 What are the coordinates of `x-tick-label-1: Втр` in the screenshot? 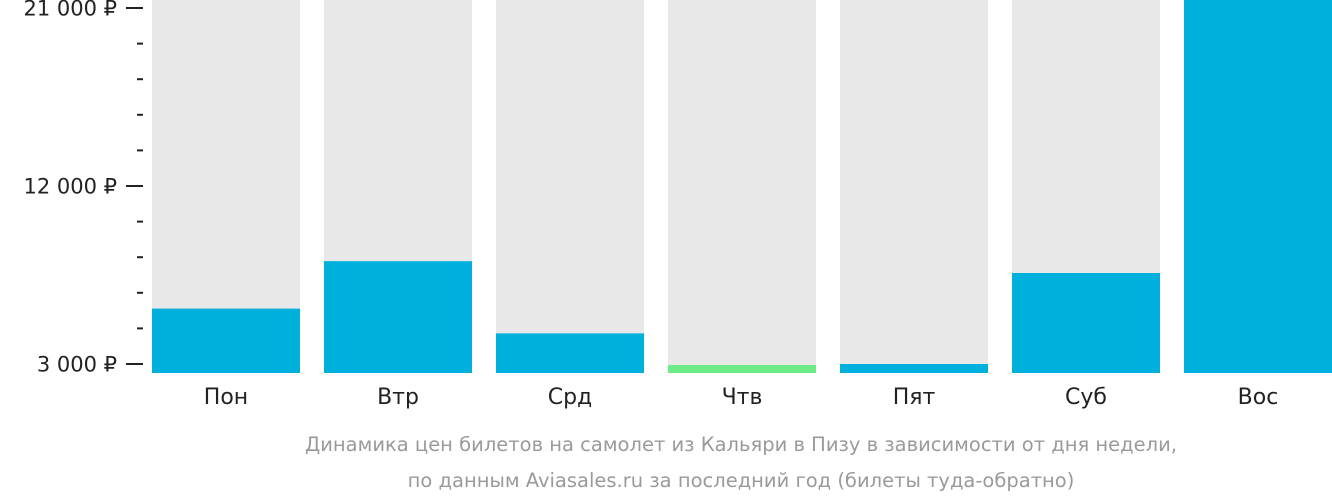 It's located at (398, 397).